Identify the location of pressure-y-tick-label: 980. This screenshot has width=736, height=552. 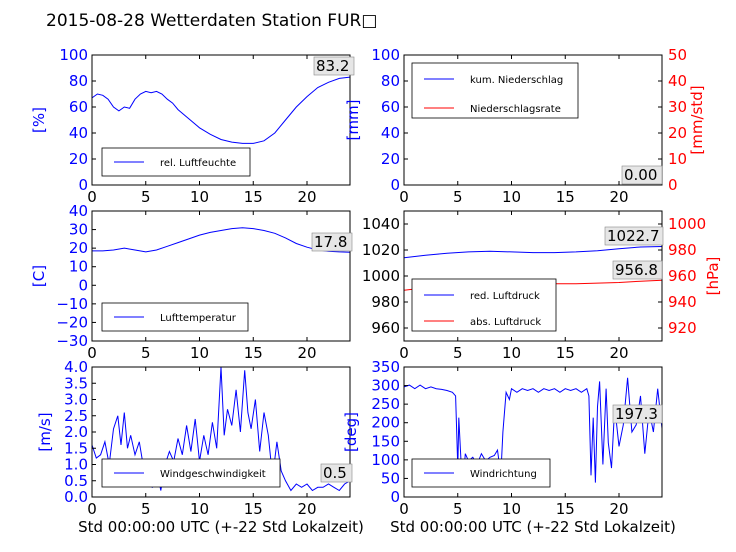
(385, 302).